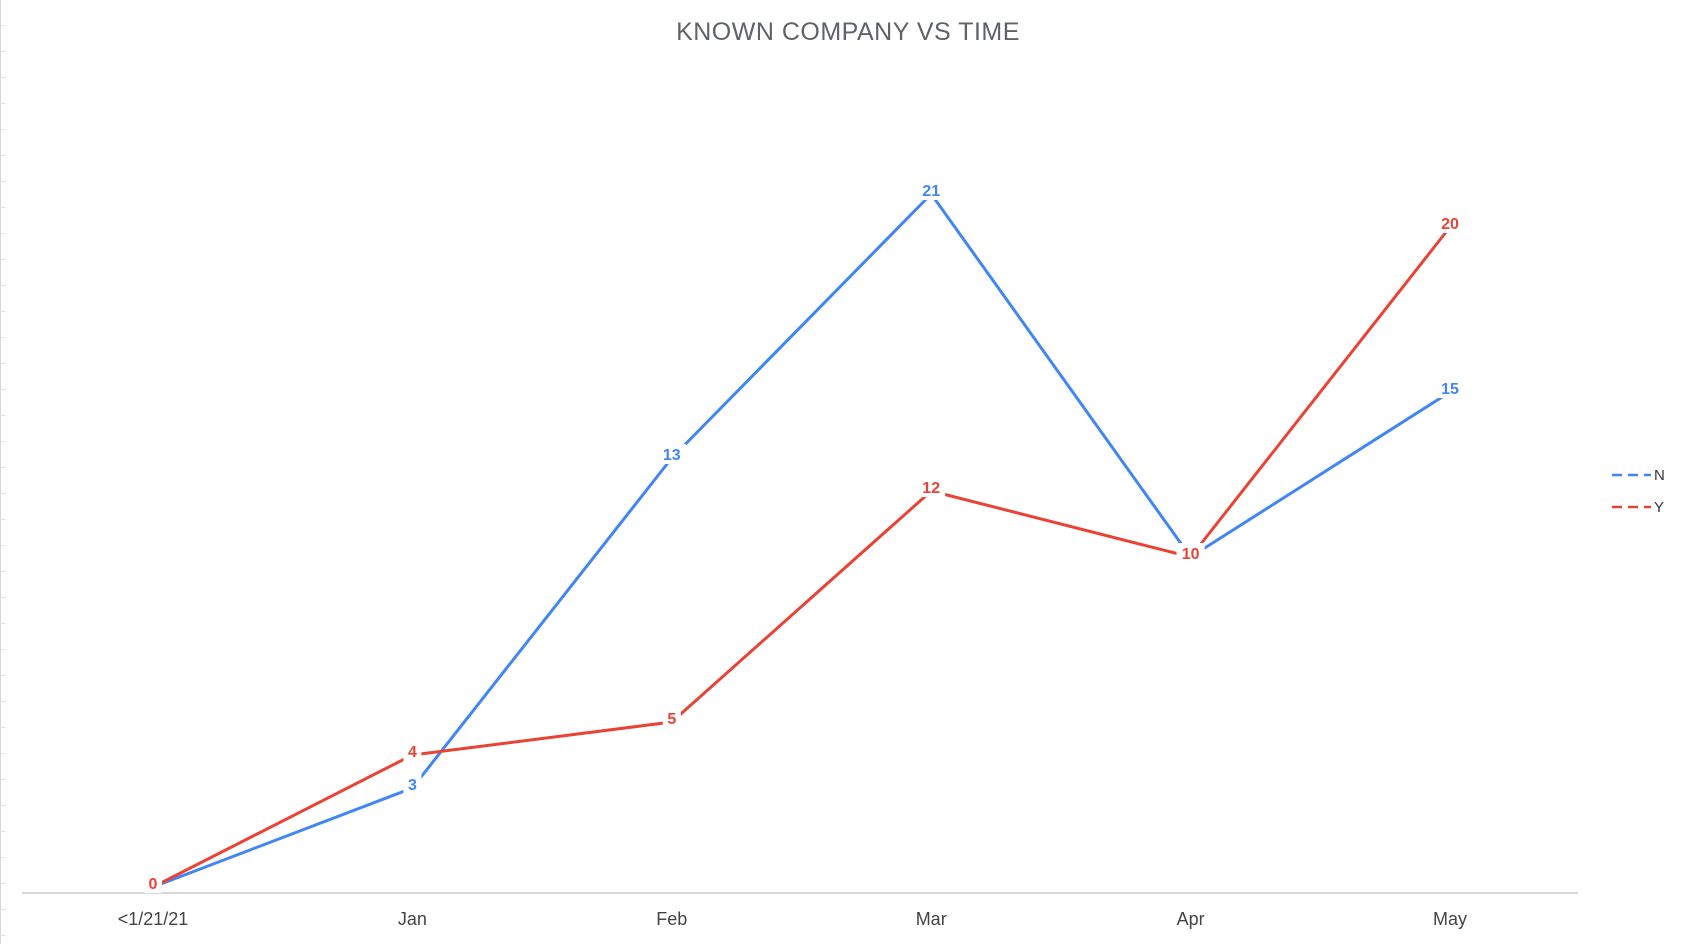  I want to click on data-label-y: 20, so click(1450, 224).